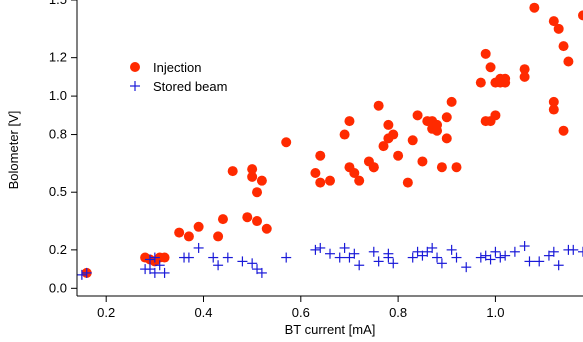  Describe the element at coordinates (13, 150) in the screenshot. I see `y-axis-label: Bolometer [V]` at that location.